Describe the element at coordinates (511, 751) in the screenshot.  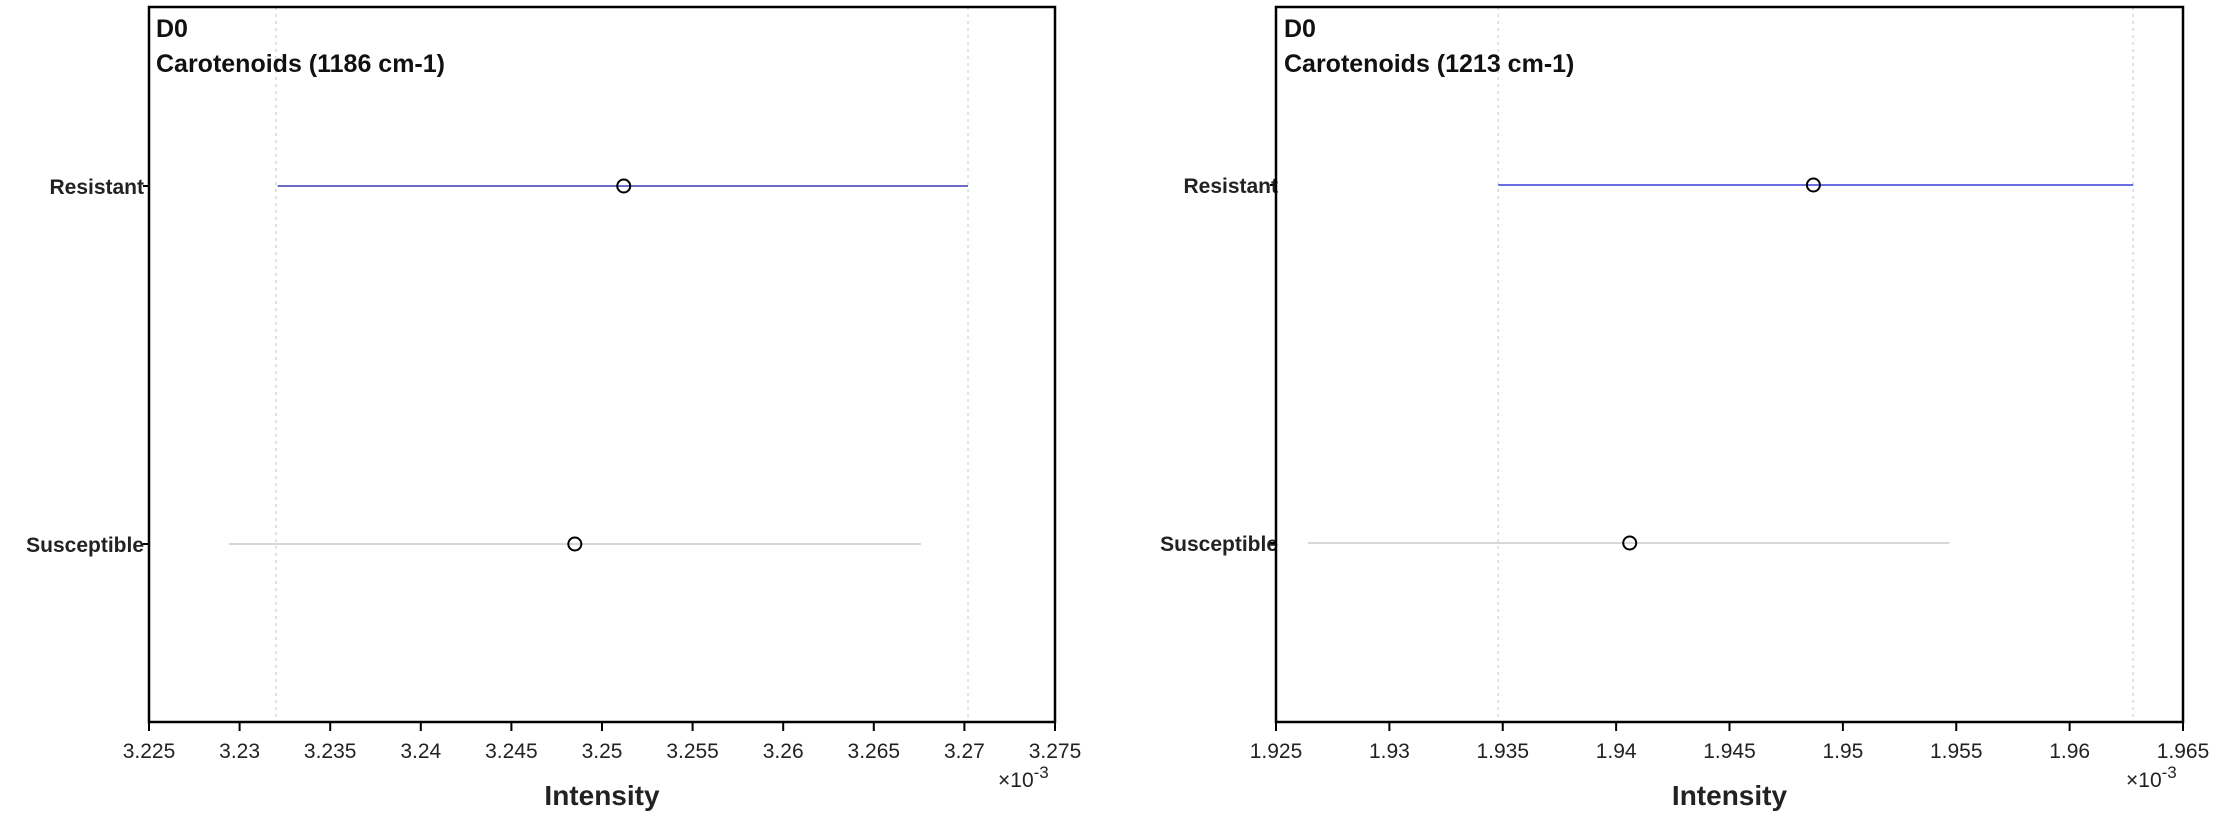
I see `x-tick-label: 3.245` at that location.